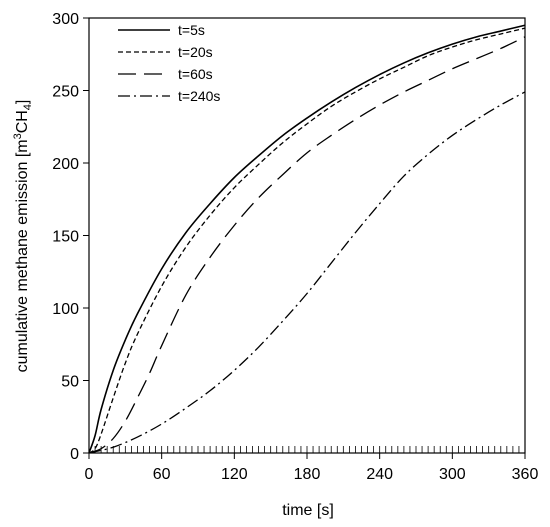 Image resolution: width=550 pixels, height=527 pixels. I want to click on x-axis-ticks: 0 60 120 180 240 300 360, so click(312, 468).